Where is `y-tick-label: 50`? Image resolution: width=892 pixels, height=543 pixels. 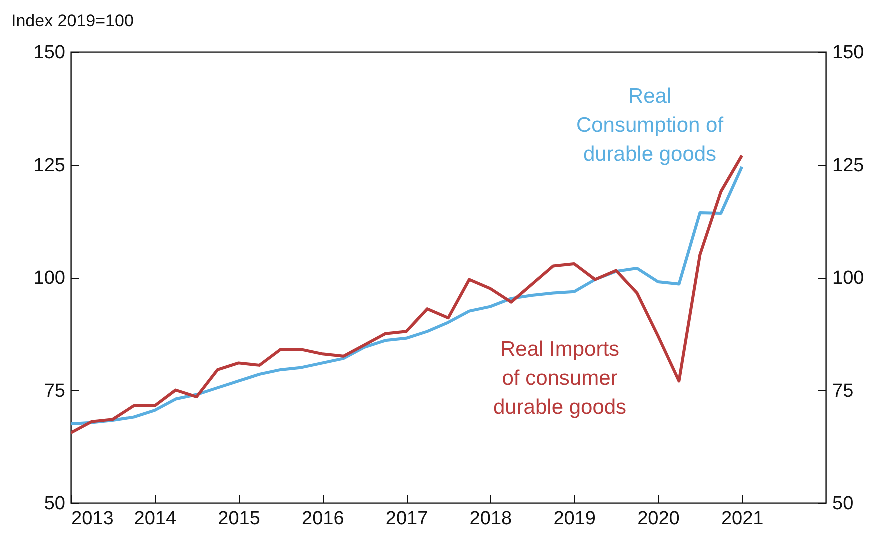 y-tick-label: 50 is located at coordinates (55, 504).